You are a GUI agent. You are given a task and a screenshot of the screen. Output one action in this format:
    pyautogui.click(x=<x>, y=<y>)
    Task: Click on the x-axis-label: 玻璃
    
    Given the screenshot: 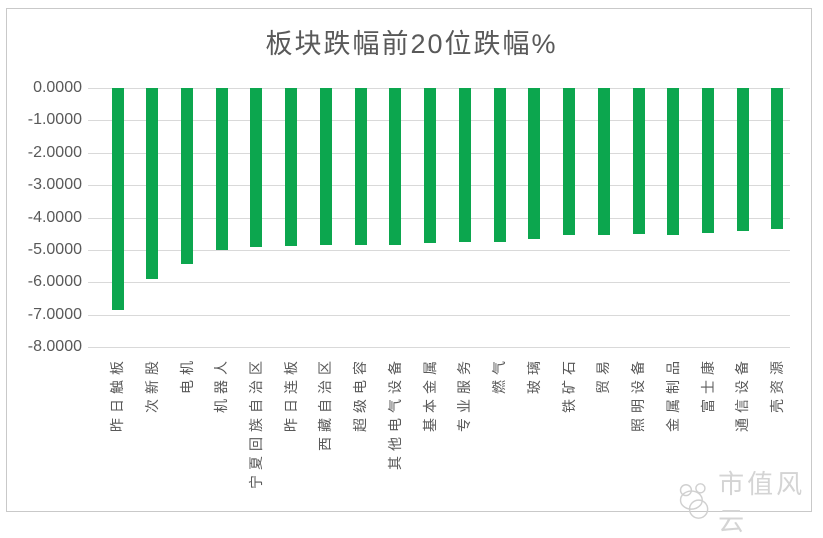 What is the action you would take?
    pyautogui.click(x=533, y=375)
    